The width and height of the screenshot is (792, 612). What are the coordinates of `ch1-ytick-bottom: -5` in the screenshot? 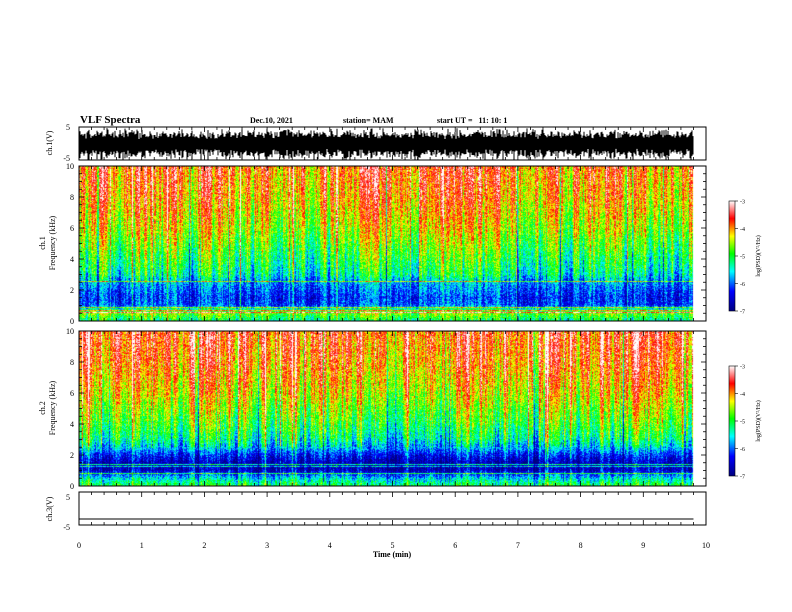 It's located at (66, 158).